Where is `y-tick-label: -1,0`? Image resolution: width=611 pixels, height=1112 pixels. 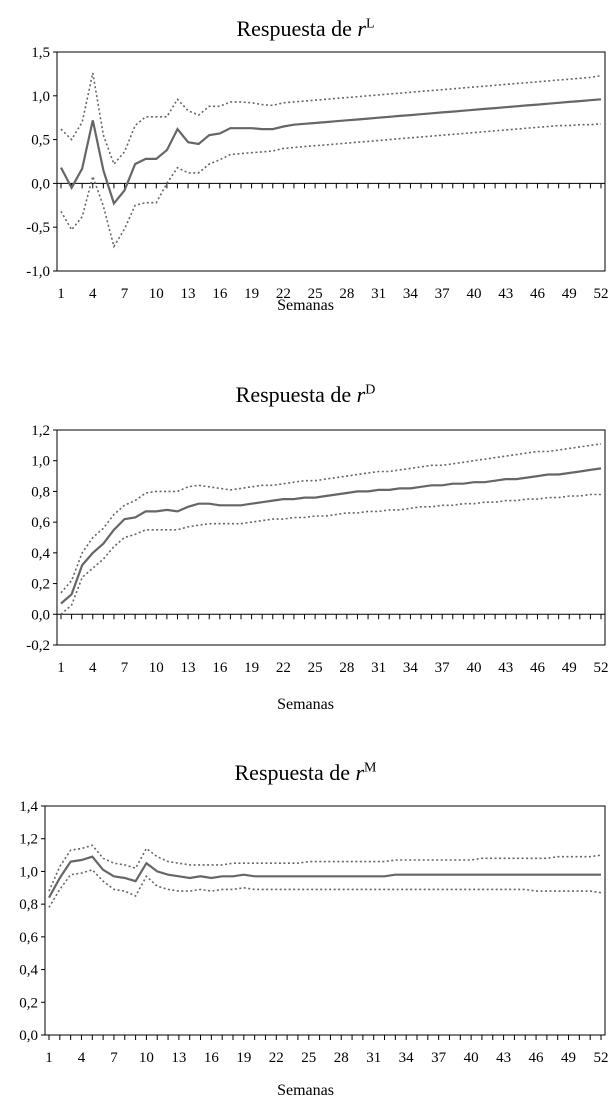
y-tick-label: -1,0 is located at coordinates (38, 272).